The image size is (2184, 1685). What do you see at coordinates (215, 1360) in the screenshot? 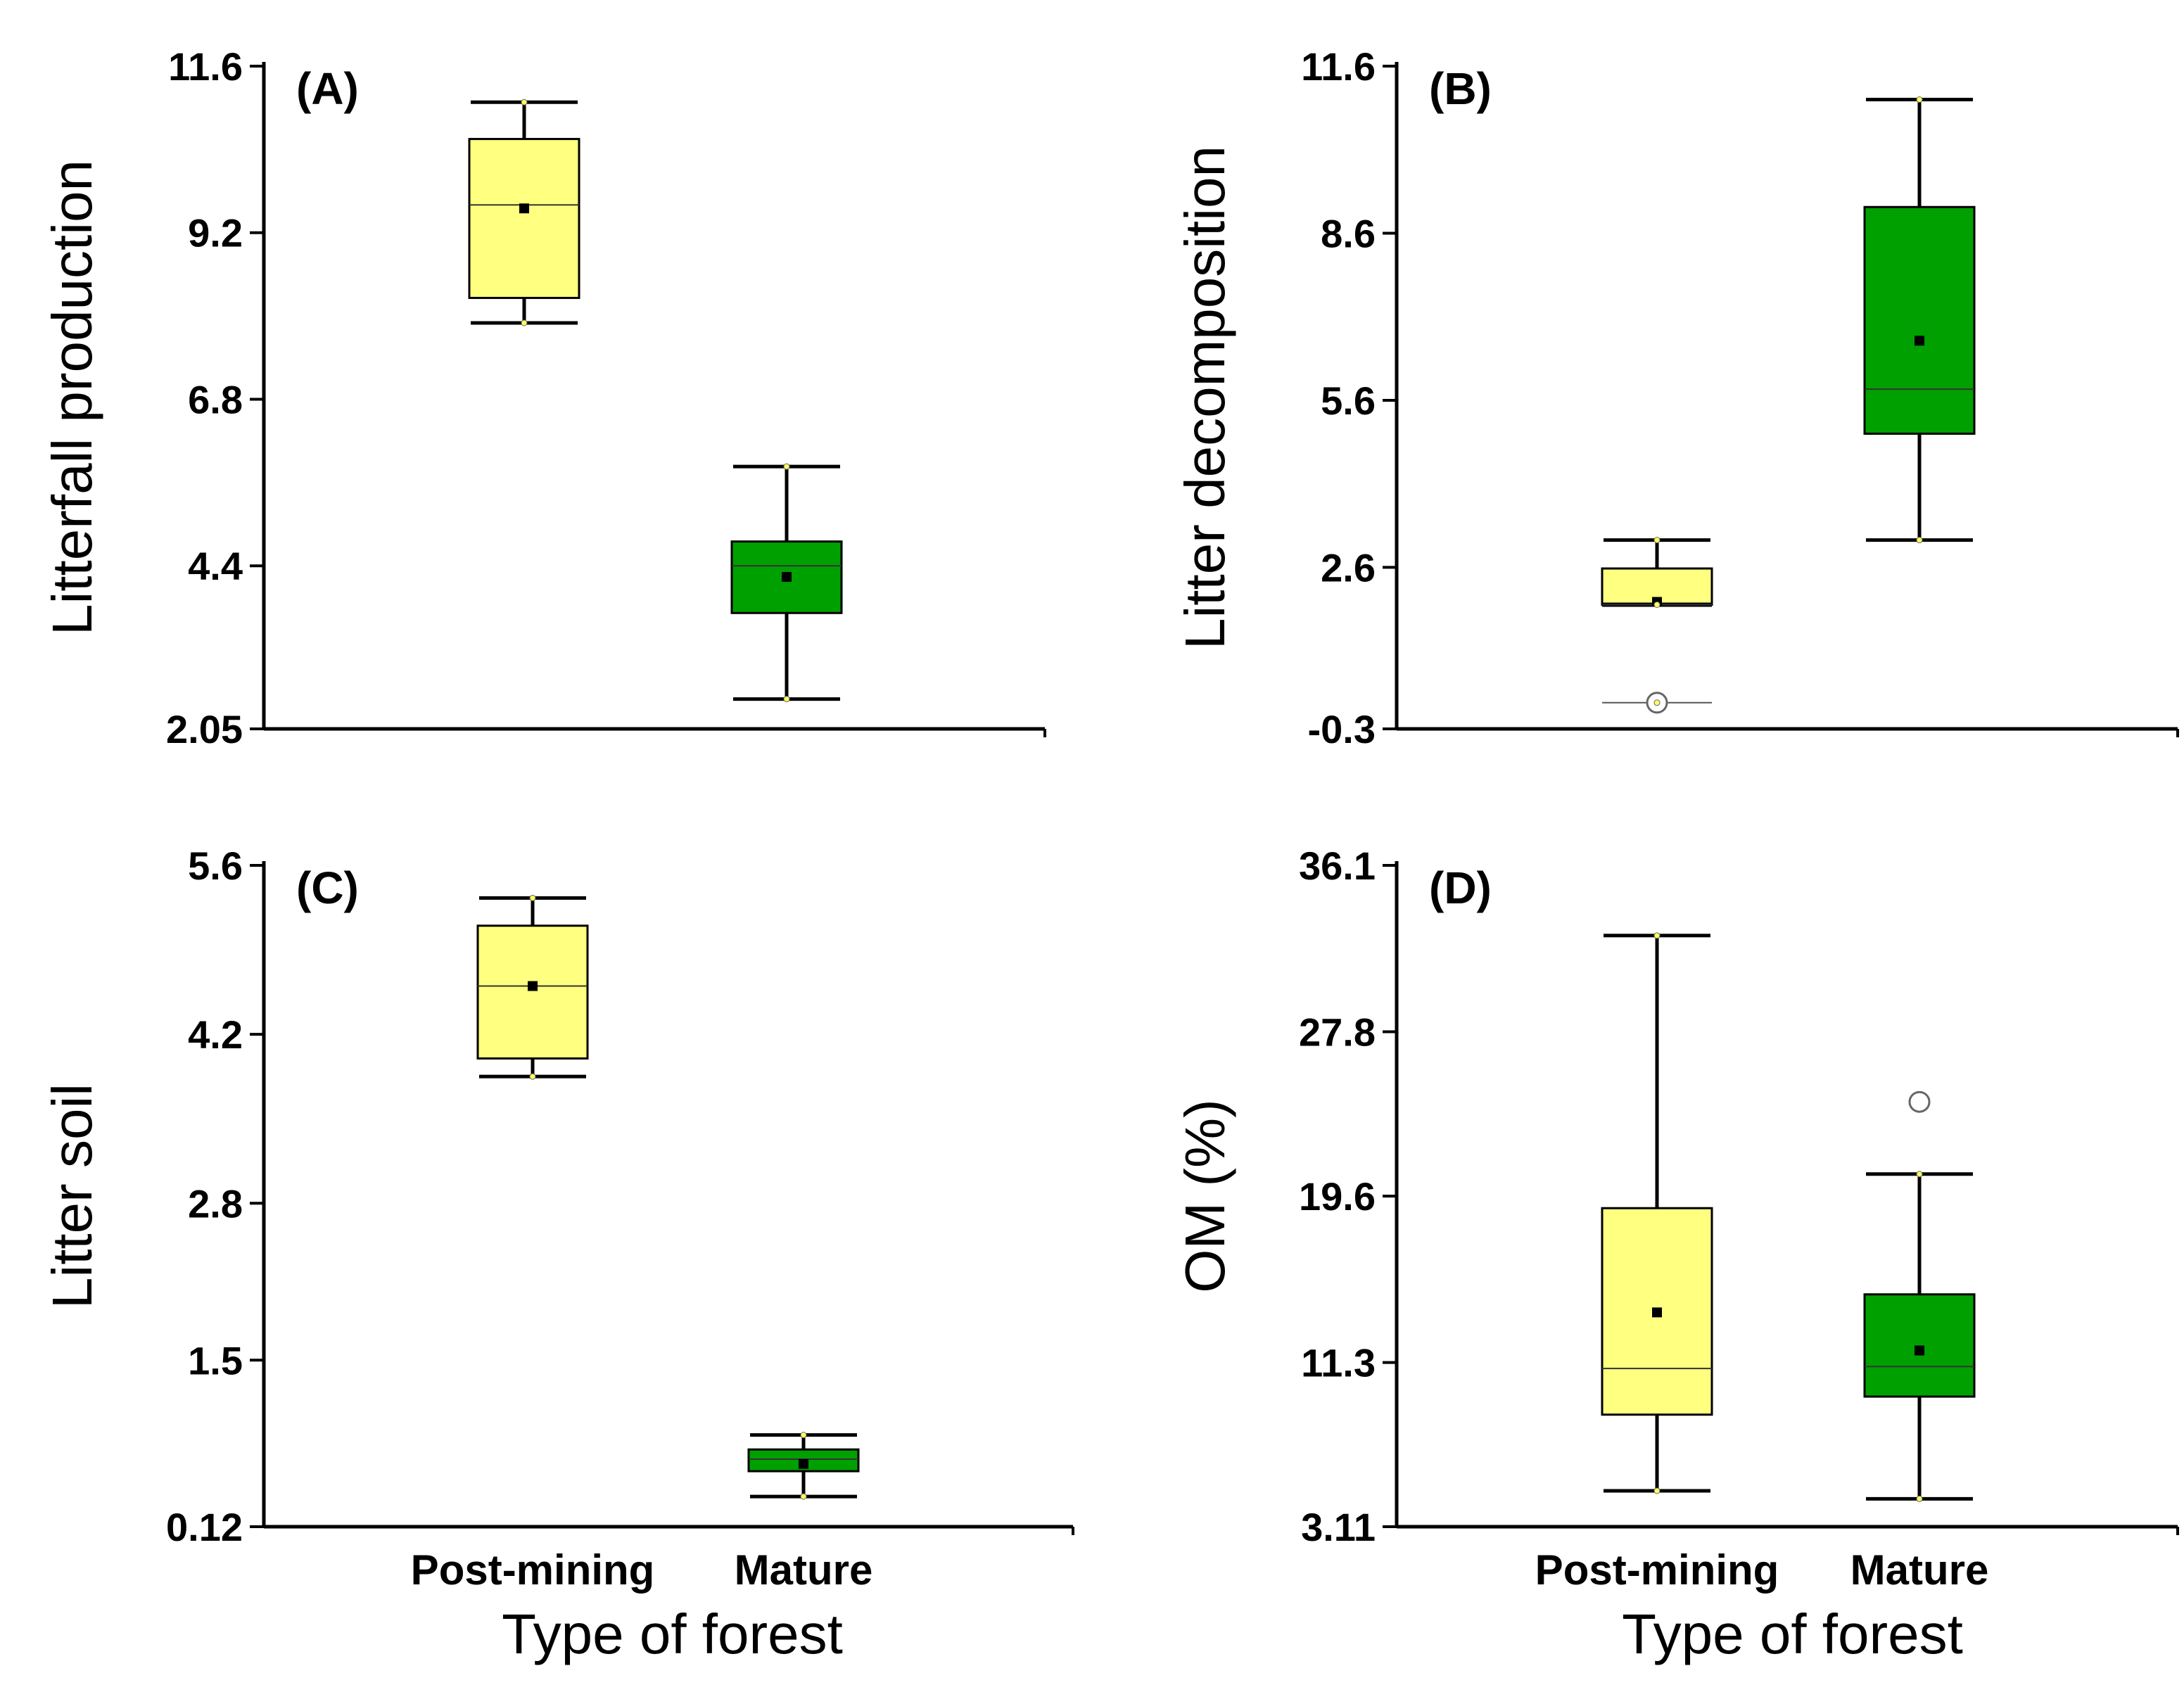
I see `y-tick-label: 1.5` at bounding box center [215, 1360].